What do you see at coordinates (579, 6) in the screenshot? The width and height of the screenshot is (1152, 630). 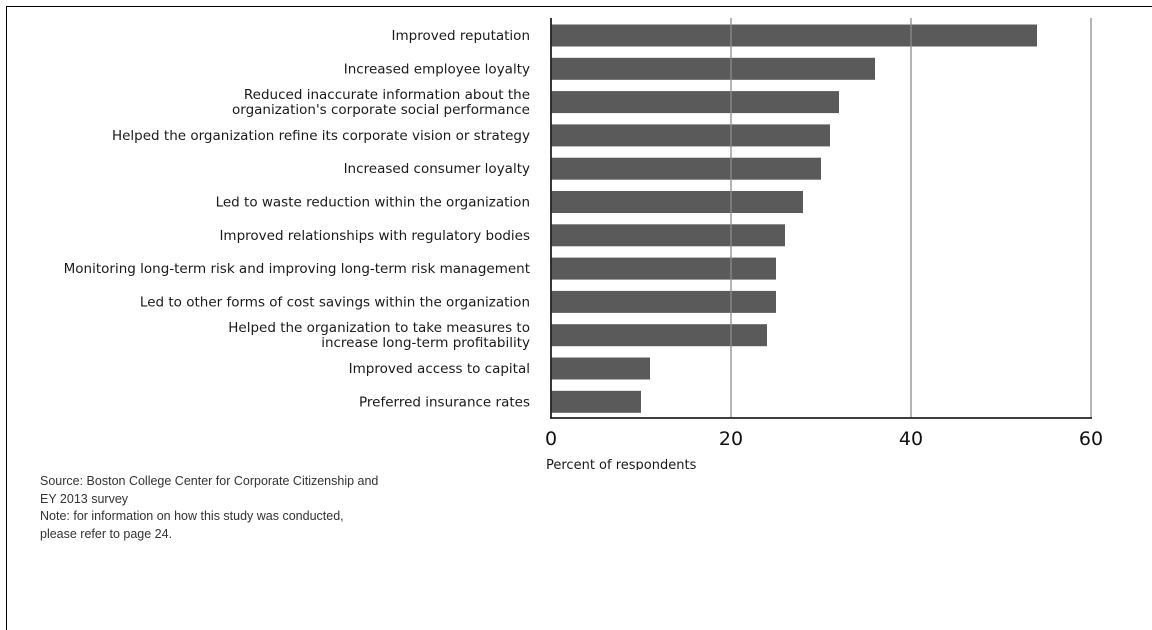 I see `frame-top-border` at bounding box center [579, 6].